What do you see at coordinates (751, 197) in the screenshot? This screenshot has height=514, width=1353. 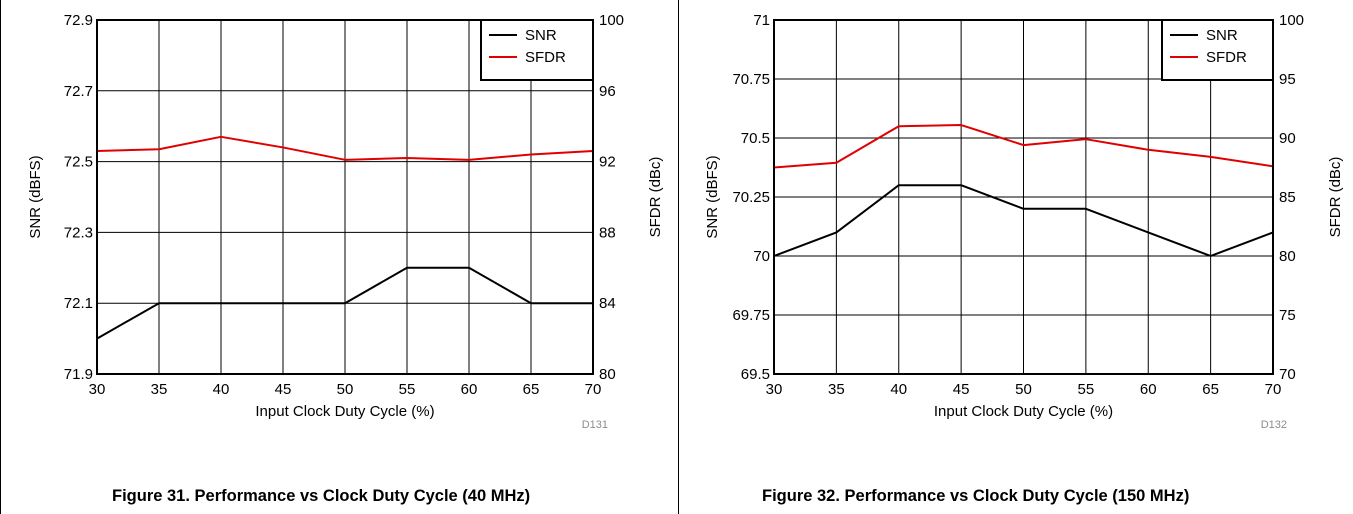 I see `y-tick-label: 70.25` at bounding box center [751, 197].